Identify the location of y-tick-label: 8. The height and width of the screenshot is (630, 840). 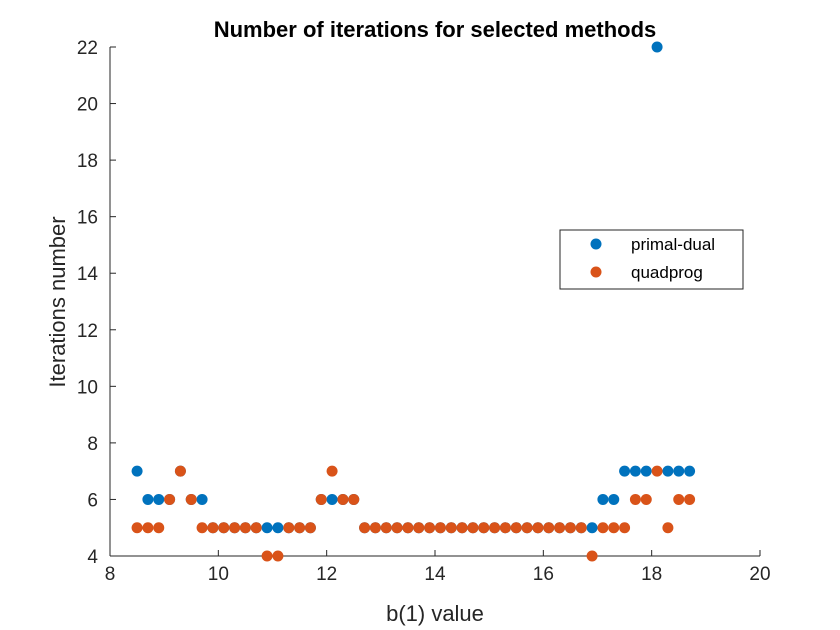
(92, 444).